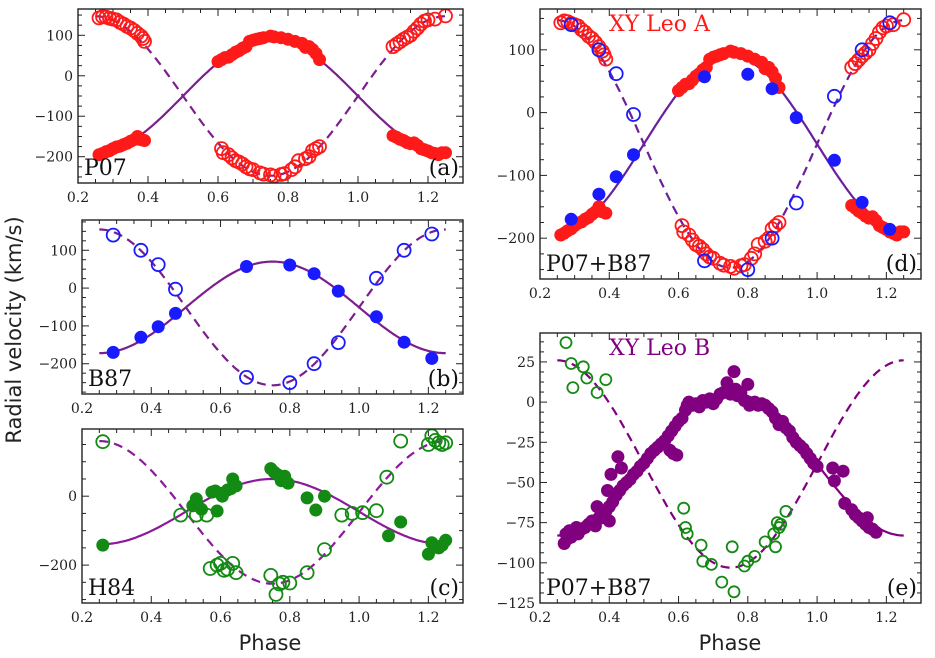  Describe the element at coordinates (272, 516) in the screenshot. I see `ticks` at that location.